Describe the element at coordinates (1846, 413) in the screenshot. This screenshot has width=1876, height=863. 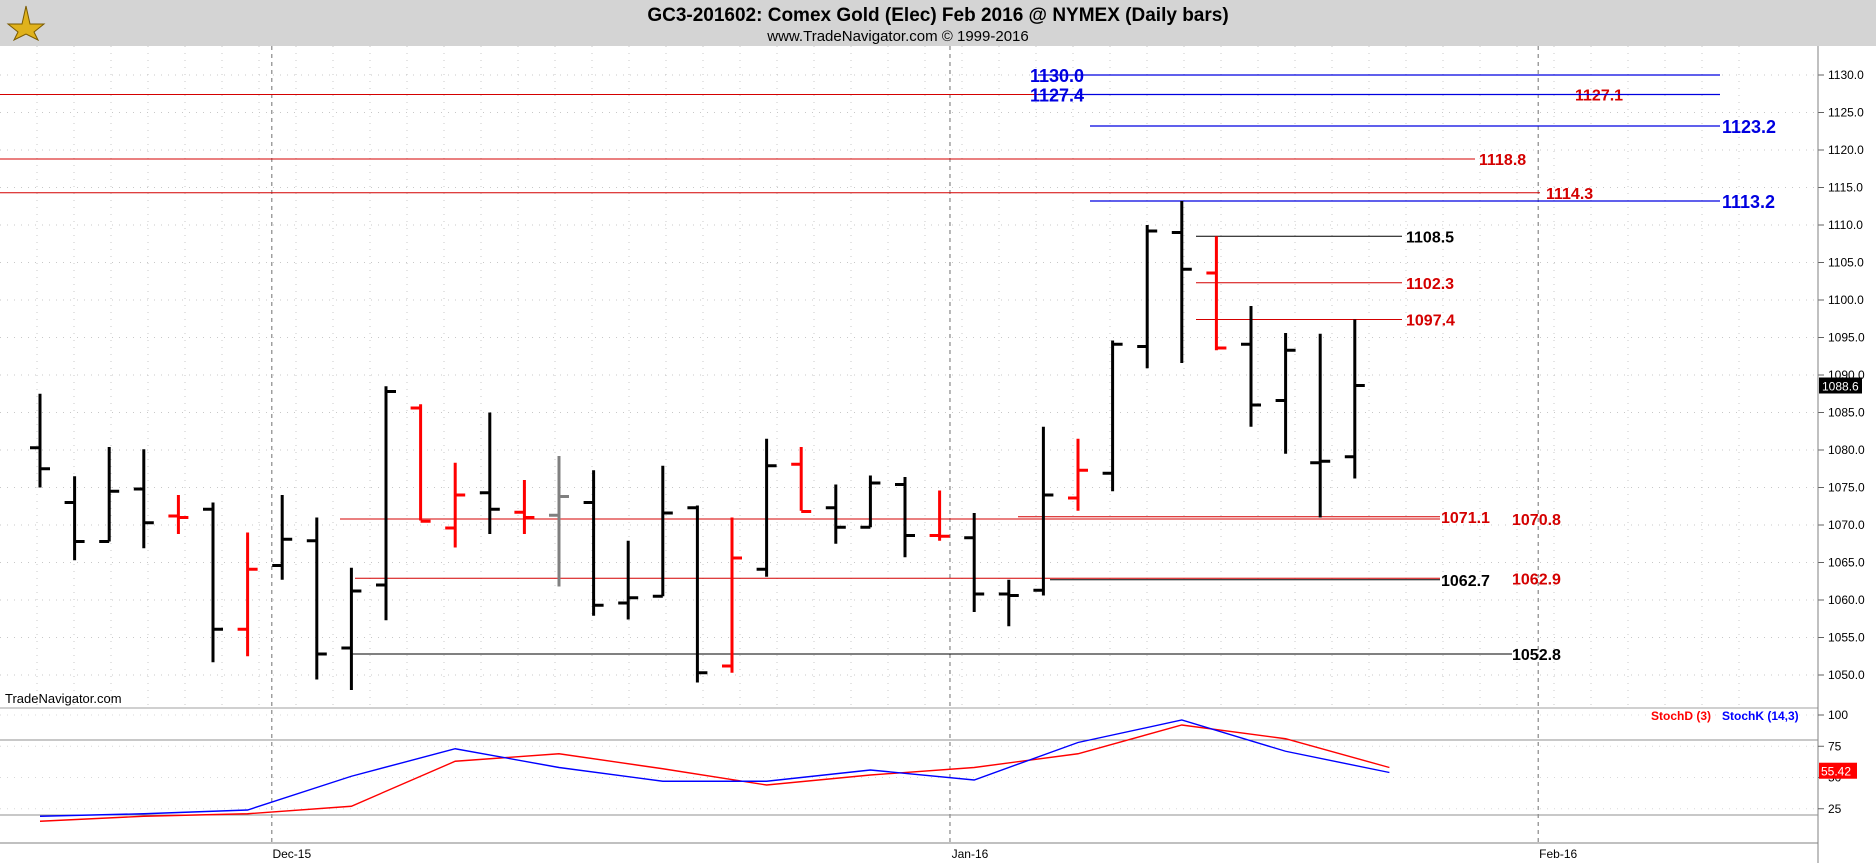
I see `y-tick-label: 1085.0` at that location.